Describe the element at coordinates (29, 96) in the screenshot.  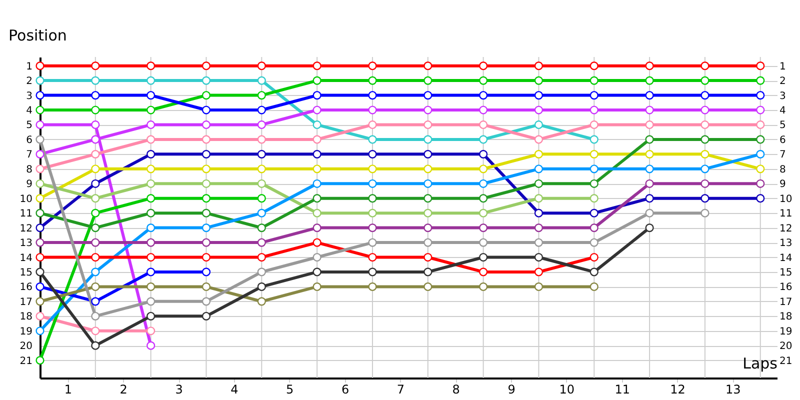
I see `y-tick-label: 3` at that location.